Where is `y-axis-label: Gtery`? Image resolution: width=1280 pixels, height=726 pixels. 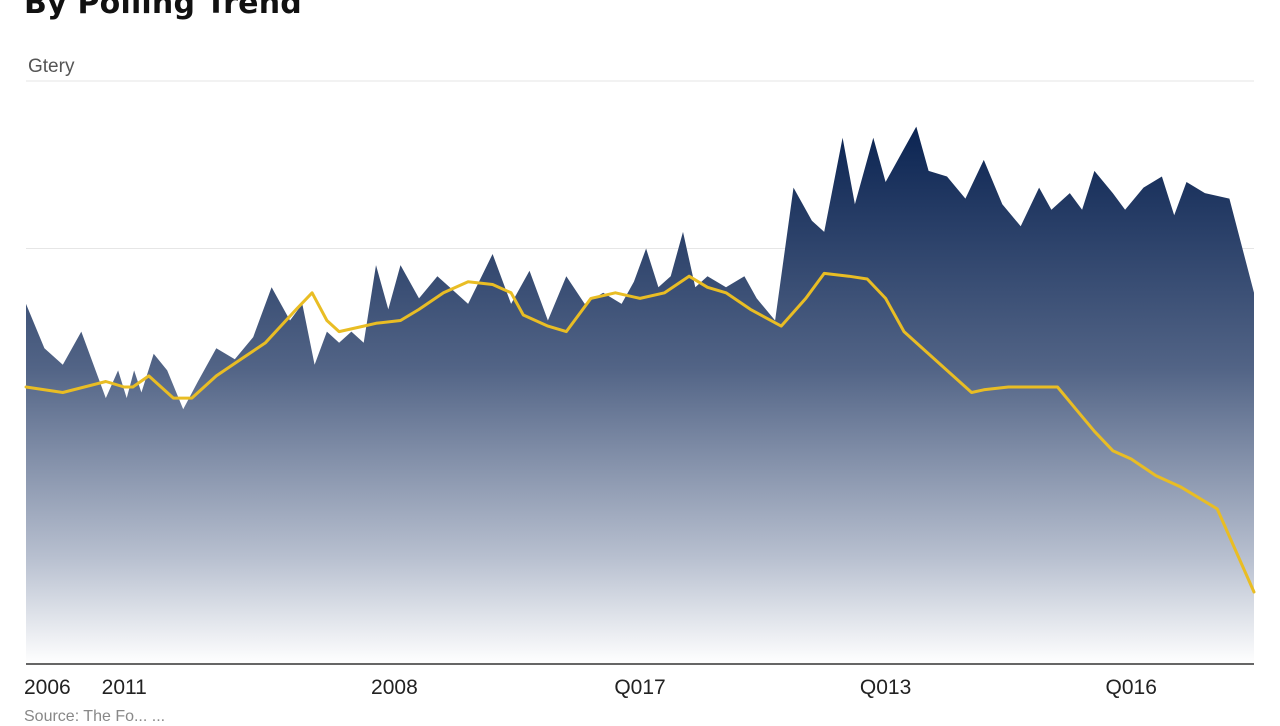
y-axis-label: Gtery is located at coordinates (51, 66).